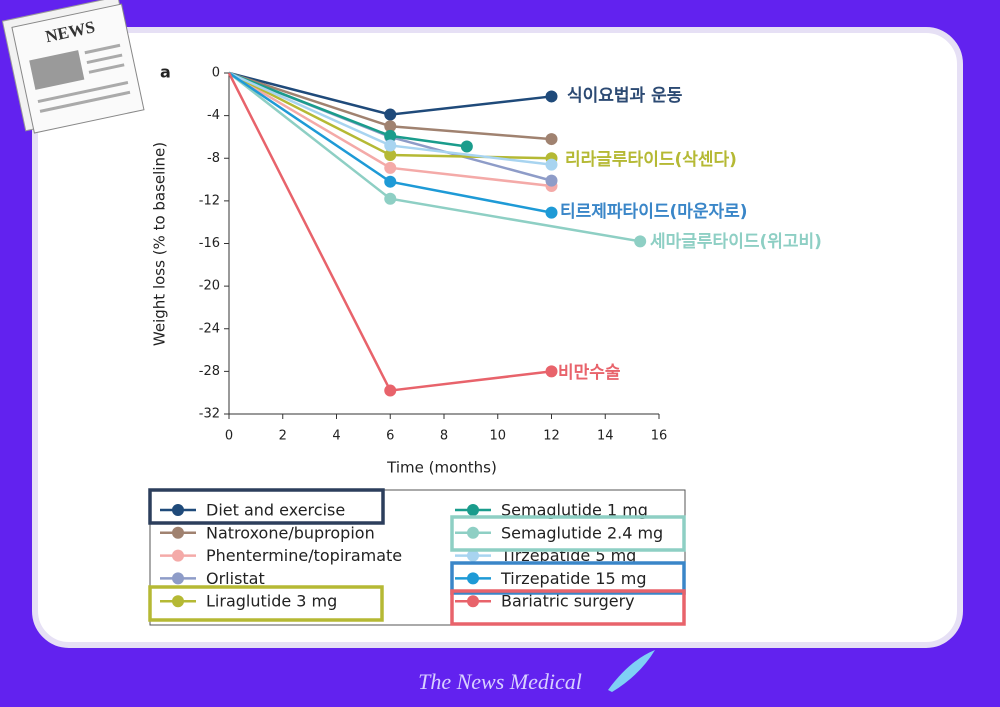  What do you see at coordinates (500, 681) in the screenshot?
I see `footer-watermark: The News Medical` at bounding box center [500, 681].